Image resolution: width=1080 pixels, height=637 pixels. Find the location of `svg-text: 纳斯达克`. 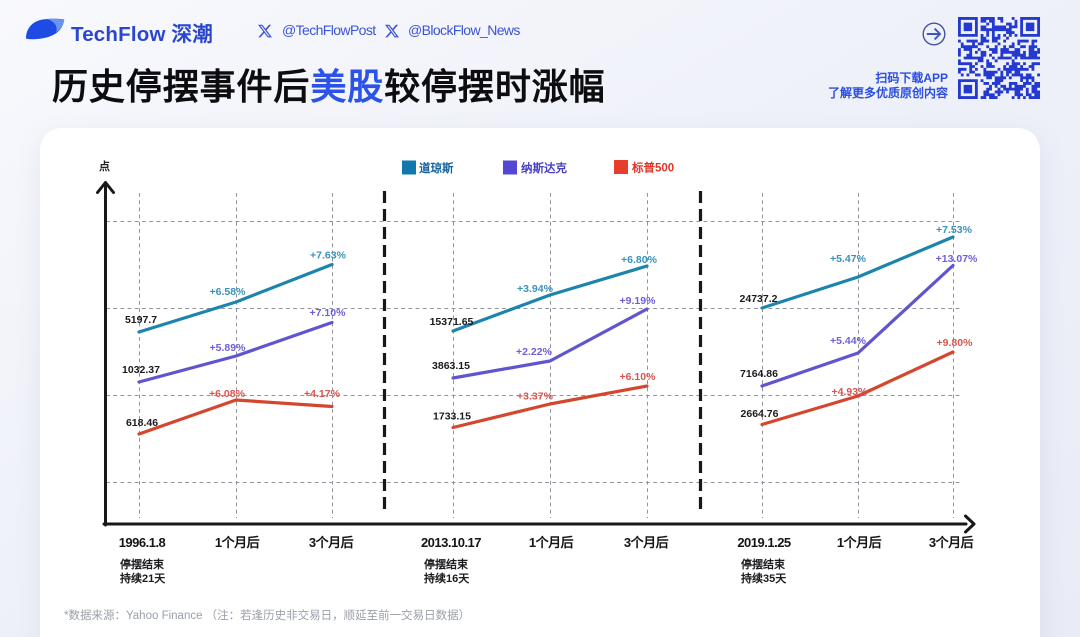

svg-text: 纳斯达克 is located at coordinates (544, 168).